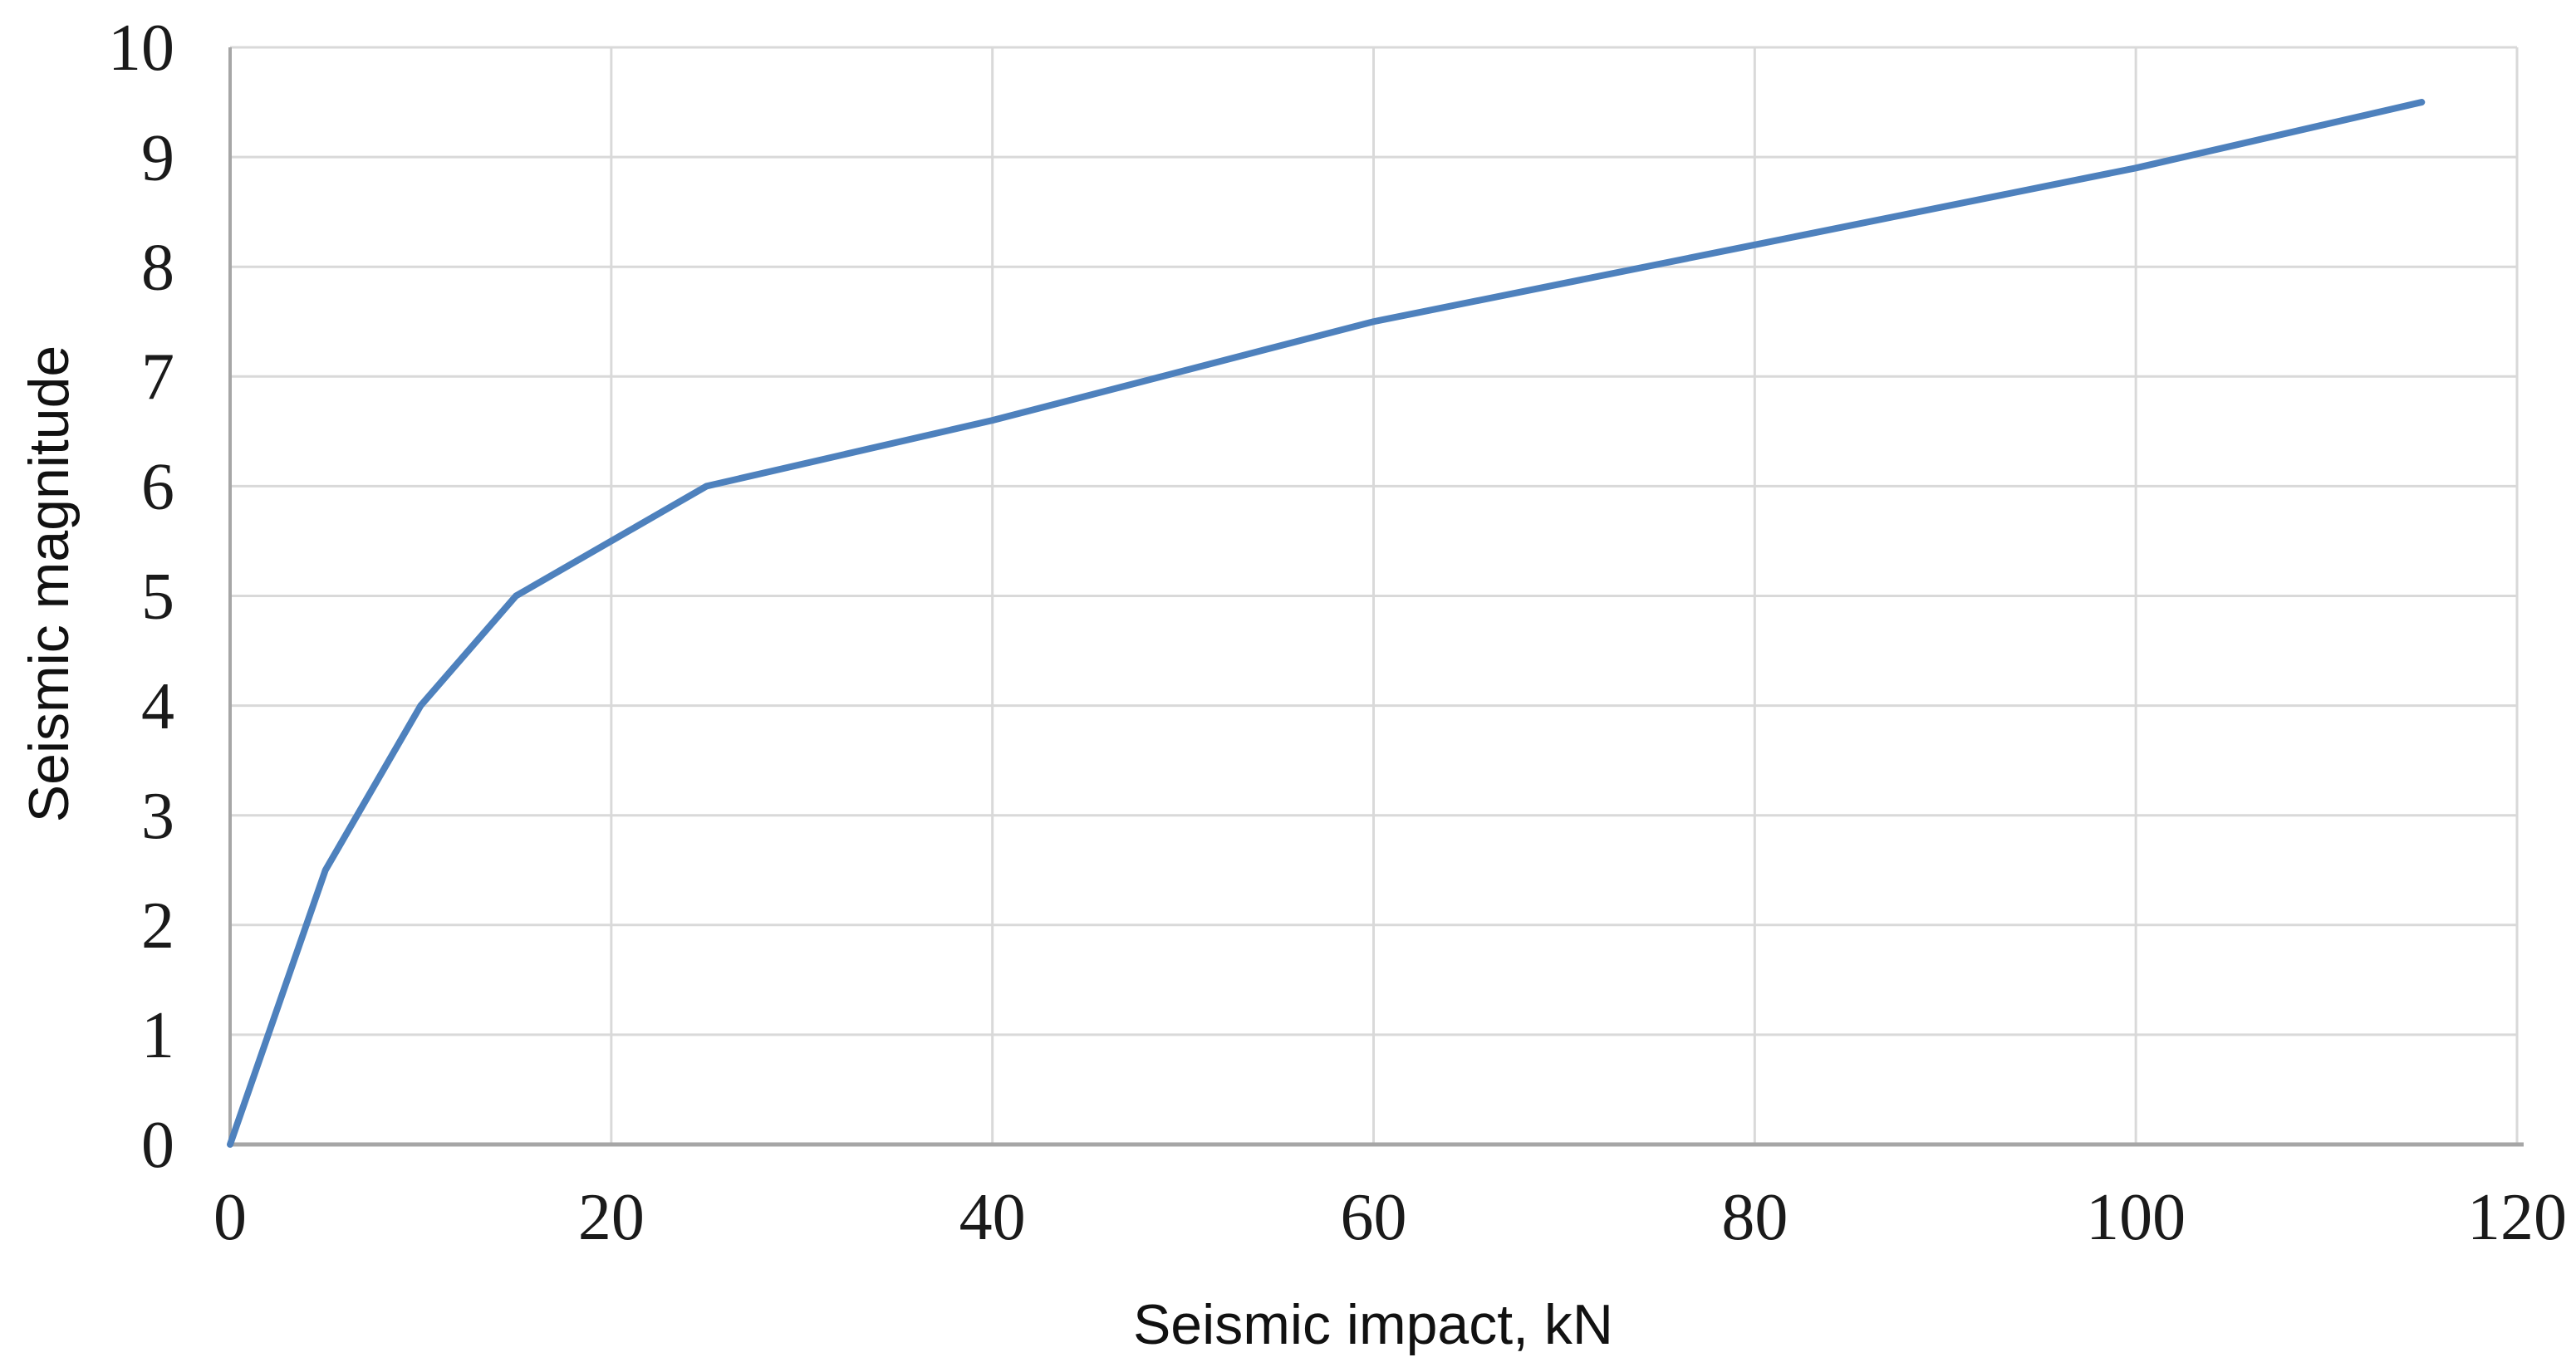 Image resolution: width=2576 pixels, height=1372 pixels. What do you see at coordinates (230, 1217) in the screenshot?
I see `x-tick-label: 0` at bounding box center [230, 1217].